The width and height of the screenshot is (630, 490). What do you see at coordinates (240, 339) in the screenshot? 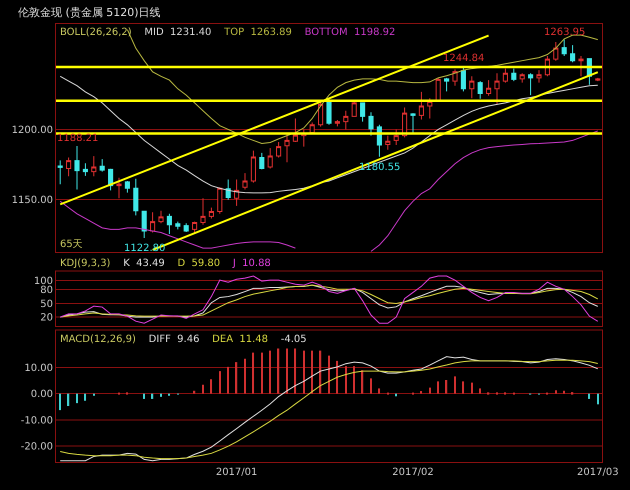
I see `text: DEA 11.48` at bounding box center [240, 339].